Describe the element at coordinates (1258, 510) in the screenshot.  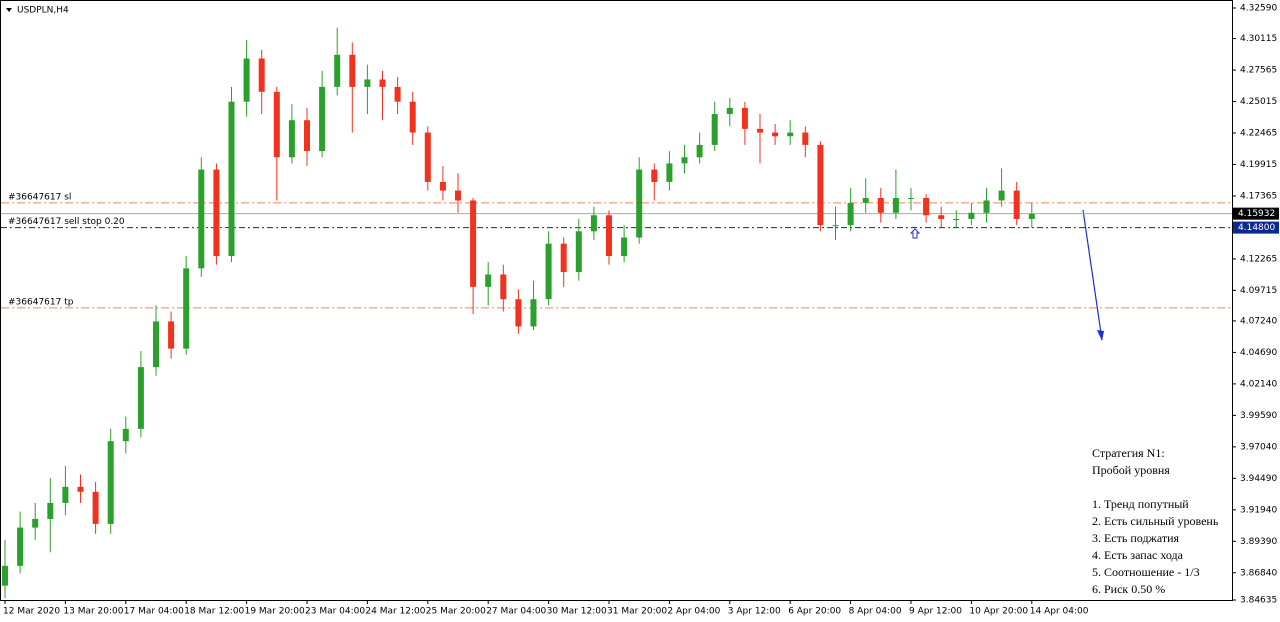
I see `y-tick-label: 3.91940` at that location.